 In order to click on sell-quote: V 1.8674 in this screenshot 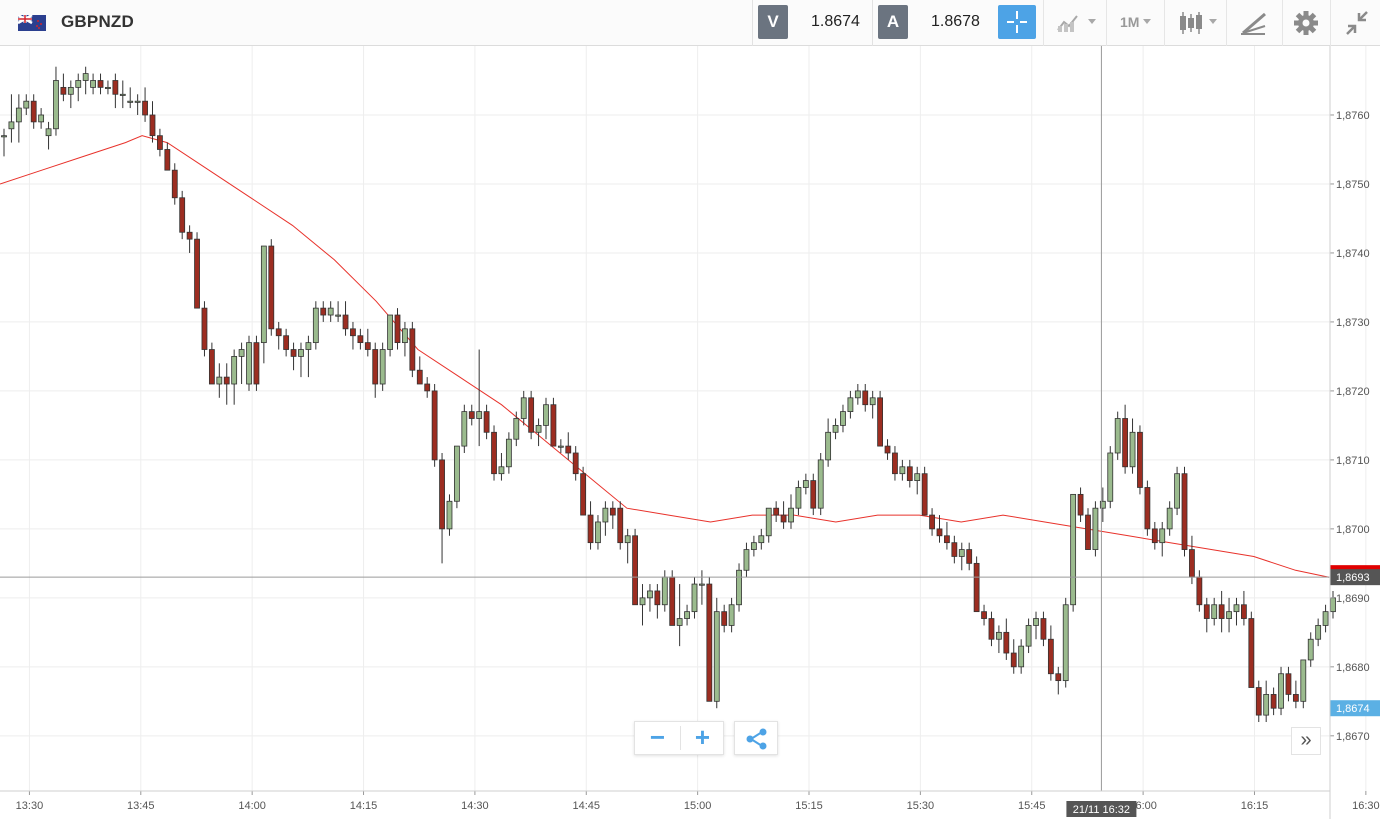, I will do `click(811, 23)`.